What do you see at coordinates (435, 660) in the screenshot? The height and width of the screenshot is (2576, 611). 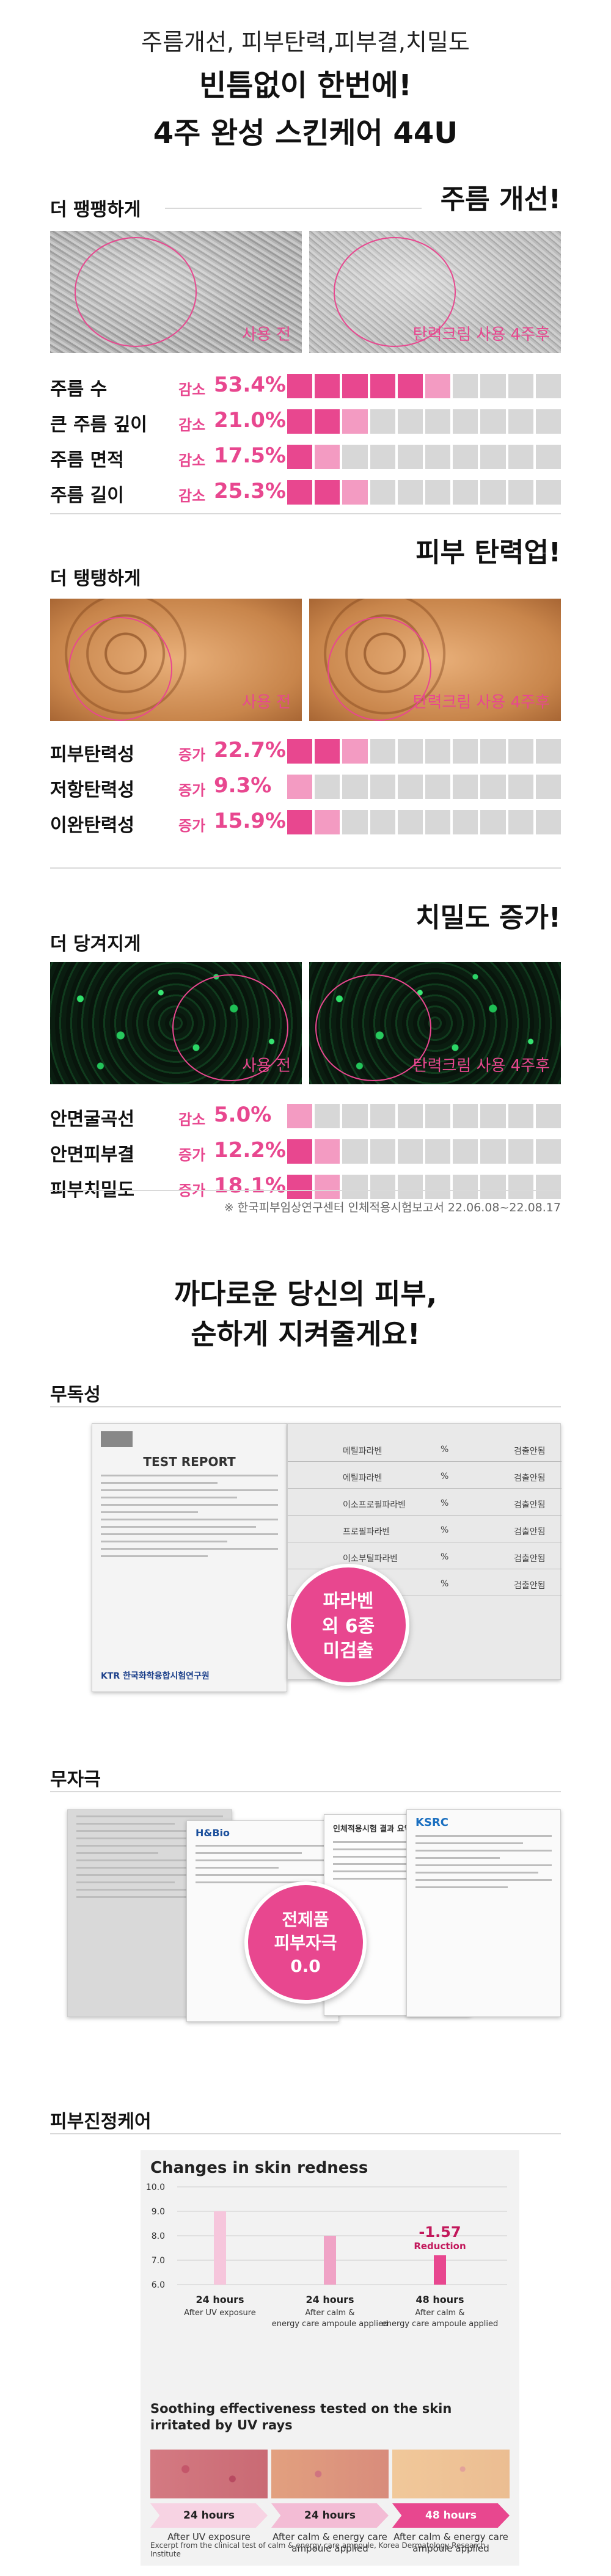 I see `elastic-after-photo: 탄력크림 사용 4주후` at bounding box center [435, 660].